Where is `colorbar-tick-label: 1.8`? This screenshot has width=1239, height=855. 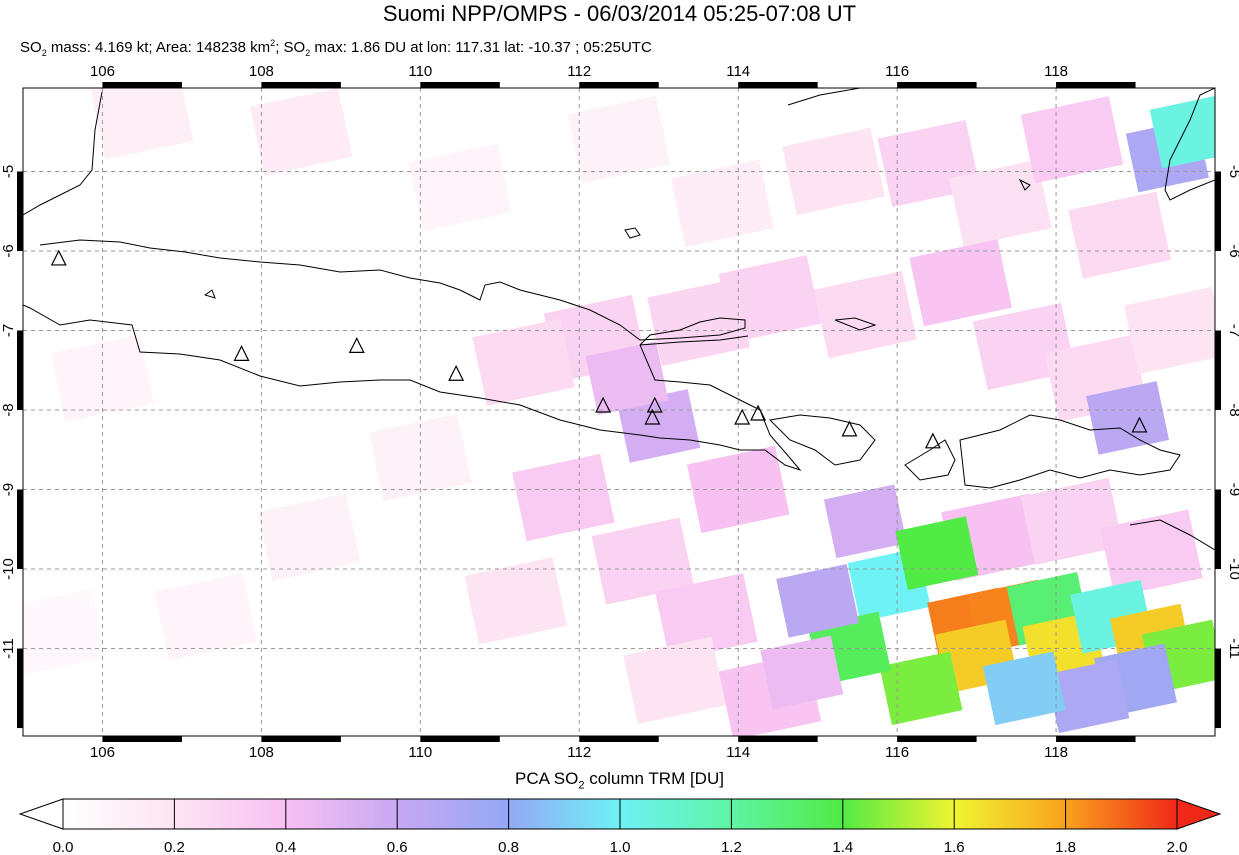
colorbar-tick-label: 1.8 is located at coordinates (1065, 847).